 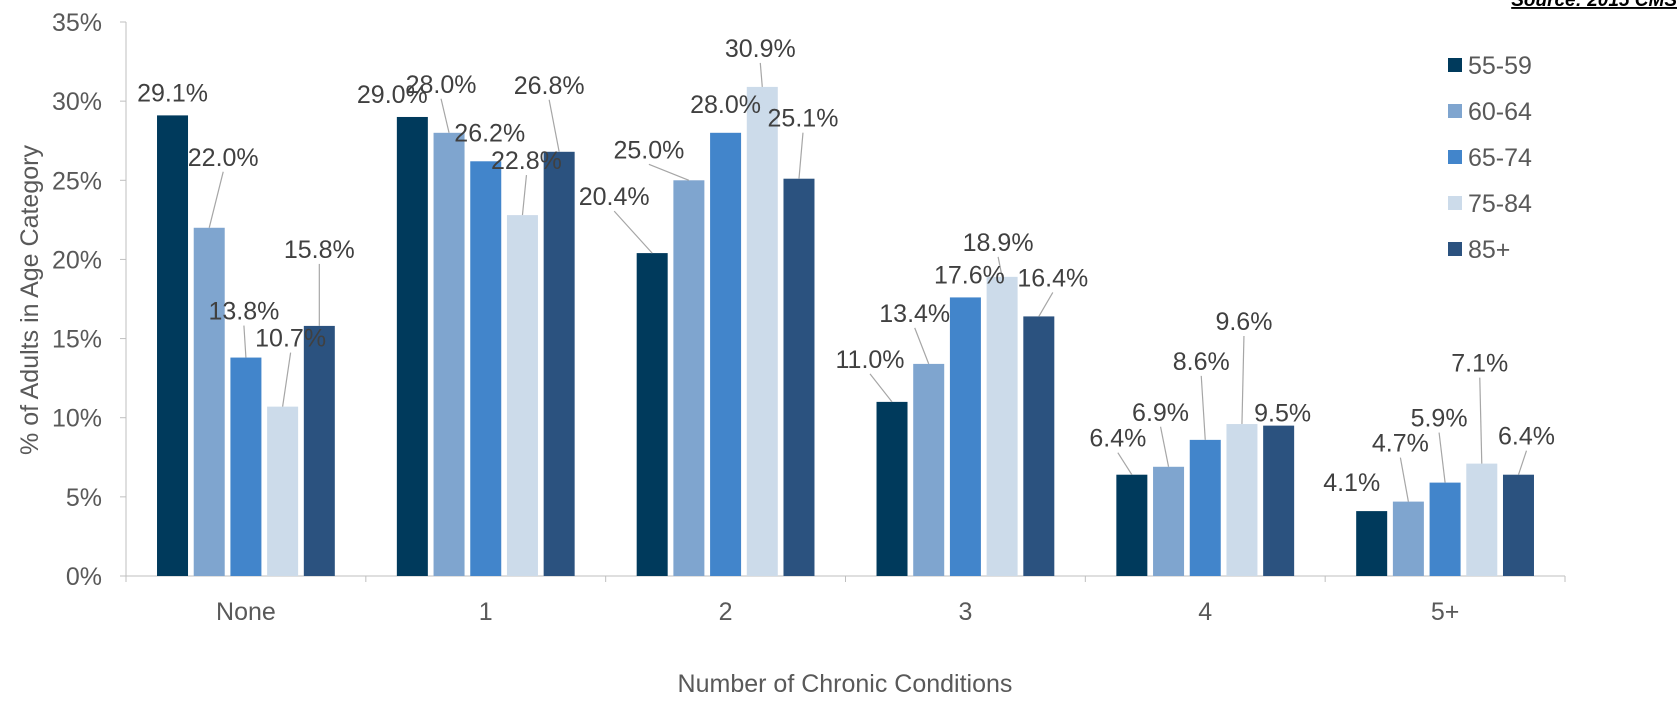 What do you see at coordinates (77, 181) in the screenshot?
I see `y-tick-label: 25%` at bounding box center [77, 181].